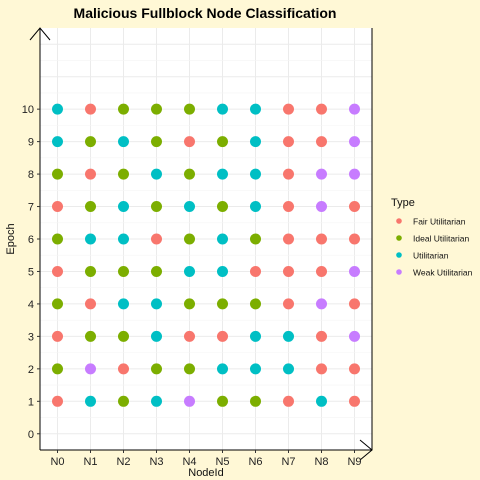 The width and height of the screenshot is (480, 480). What do you see at coordinates (321, 462) in the screenshot?
I see `x-tick-label: N8` at bounding box center [321, 462].